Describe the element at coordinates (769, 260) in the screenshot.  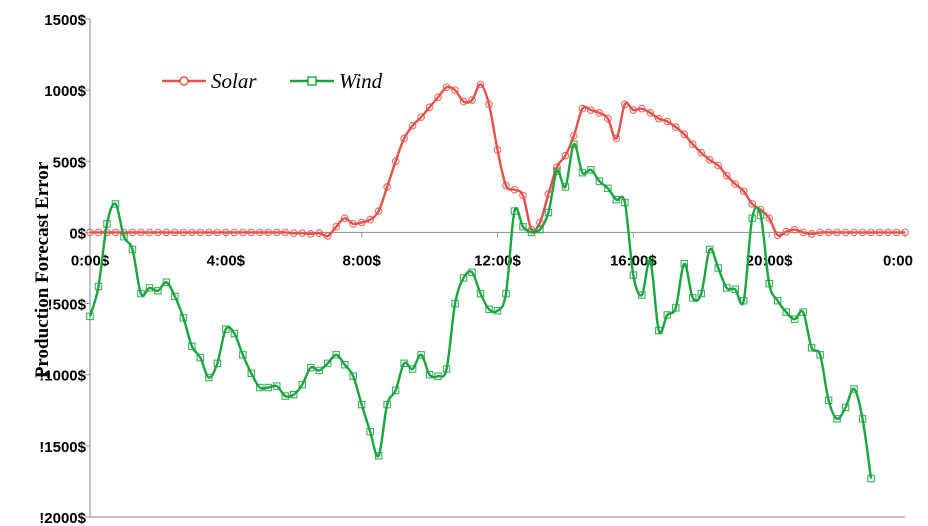
I see `x-tick-label: 20:00$` at that location.